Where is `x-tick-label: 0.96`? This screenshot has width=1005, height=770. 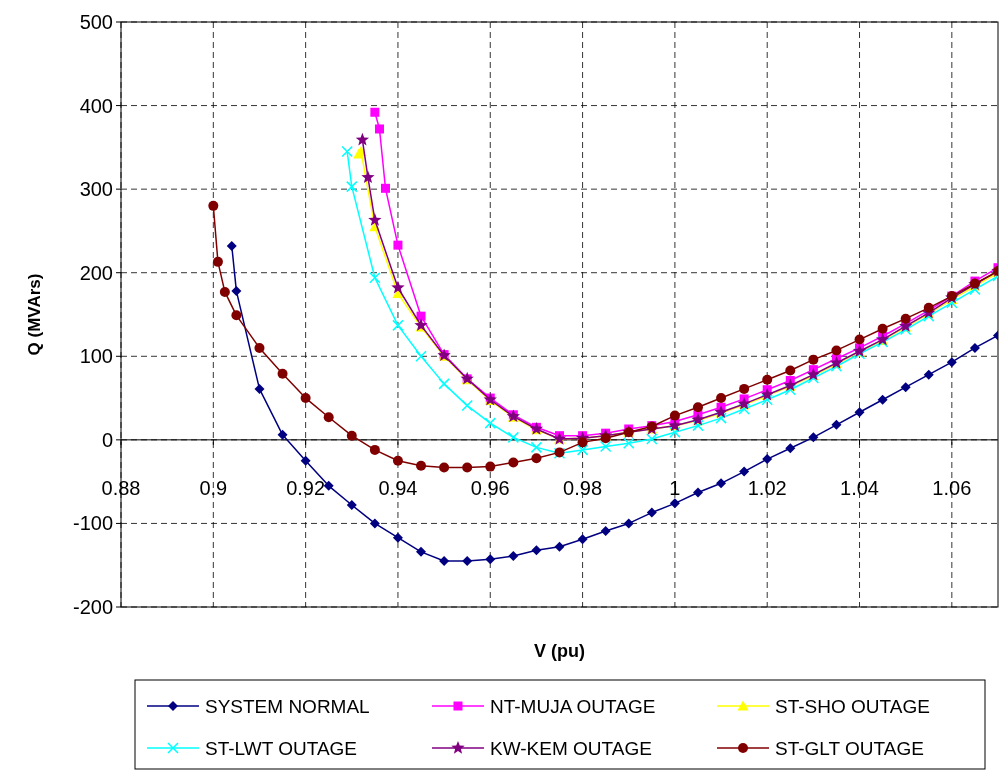
x-tick-label: 0.96 is located at coordinates (490, 487).